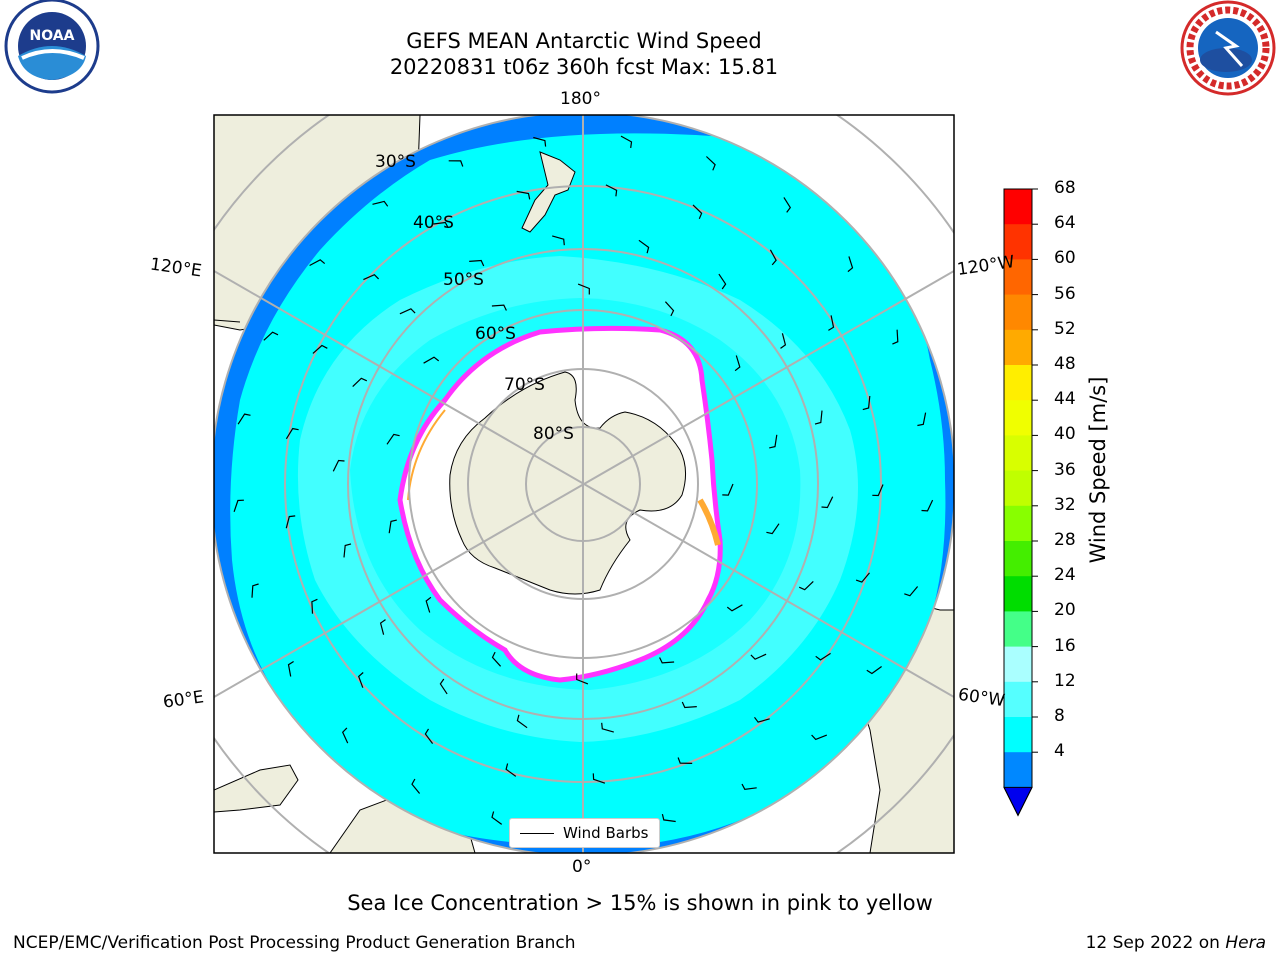 The image size is (1280, 960). I want to click on lat-label-50s: 50°S, so click(463, 280).